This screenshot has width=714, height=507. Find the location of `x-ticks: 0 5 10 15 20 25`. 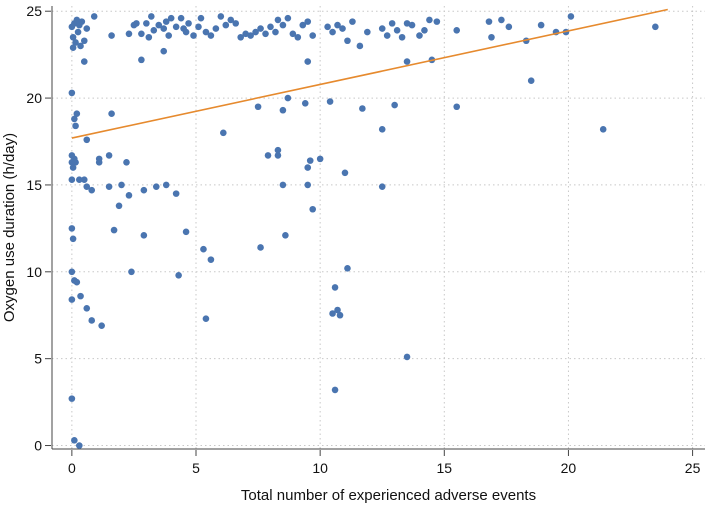

x-ticks: 0 5 10 15 20 25 is located at coordinates (384, 463).